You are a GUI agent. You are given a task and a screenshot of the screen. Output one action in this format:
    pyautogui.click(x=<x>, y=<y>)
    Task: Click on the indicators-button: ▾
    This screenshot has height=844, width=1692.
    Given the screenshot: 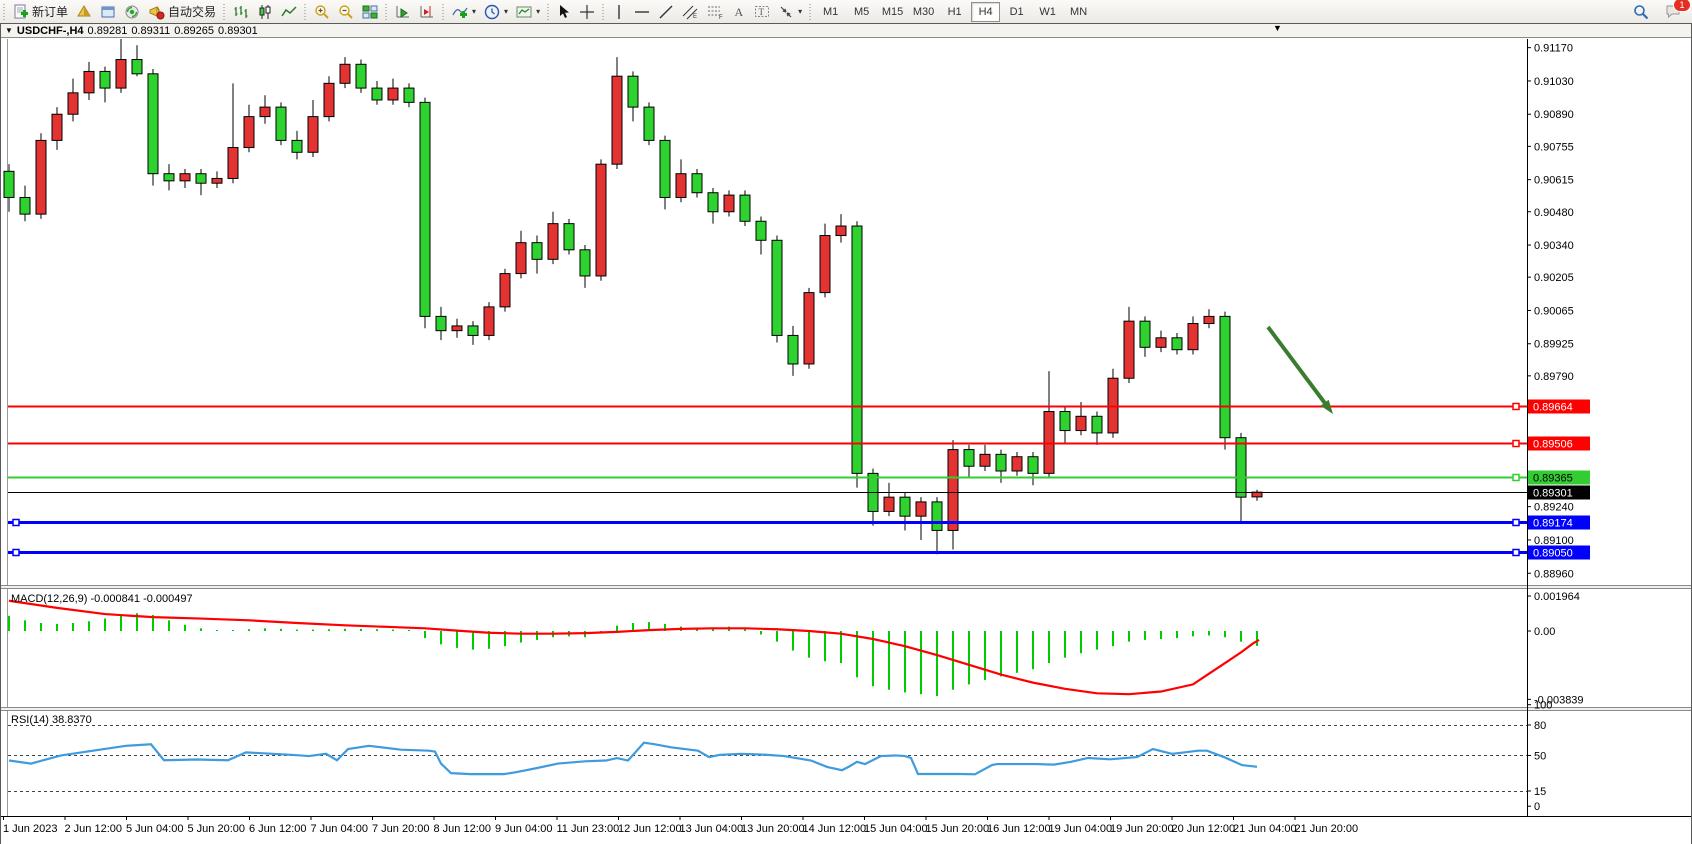 What is the action you would take?
    pyautogui.click(x=464, y=12)
    